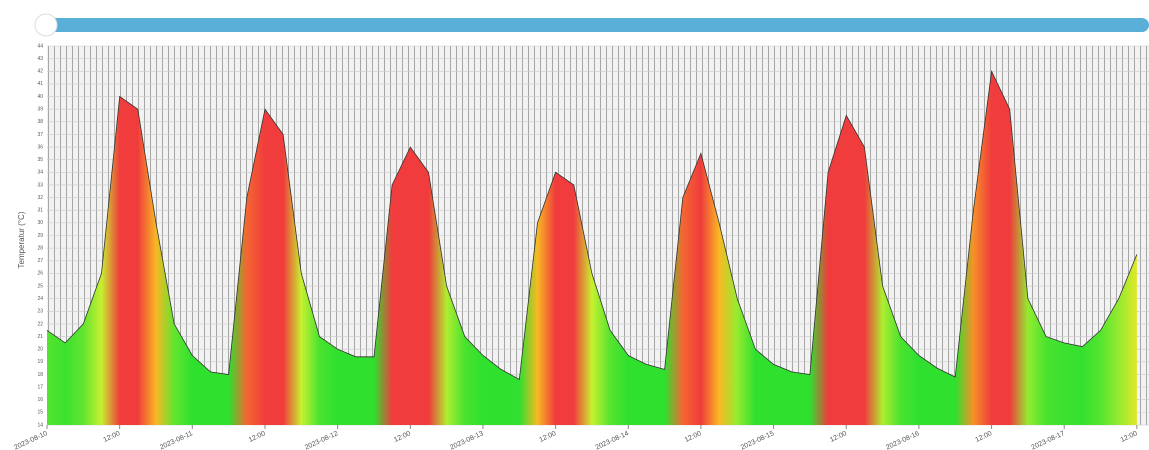 This screenshot has height=450, width=1149. Describe the element at coordinates (40, 261) in the screenshot. I see `y-tick-label: 27` at that location.